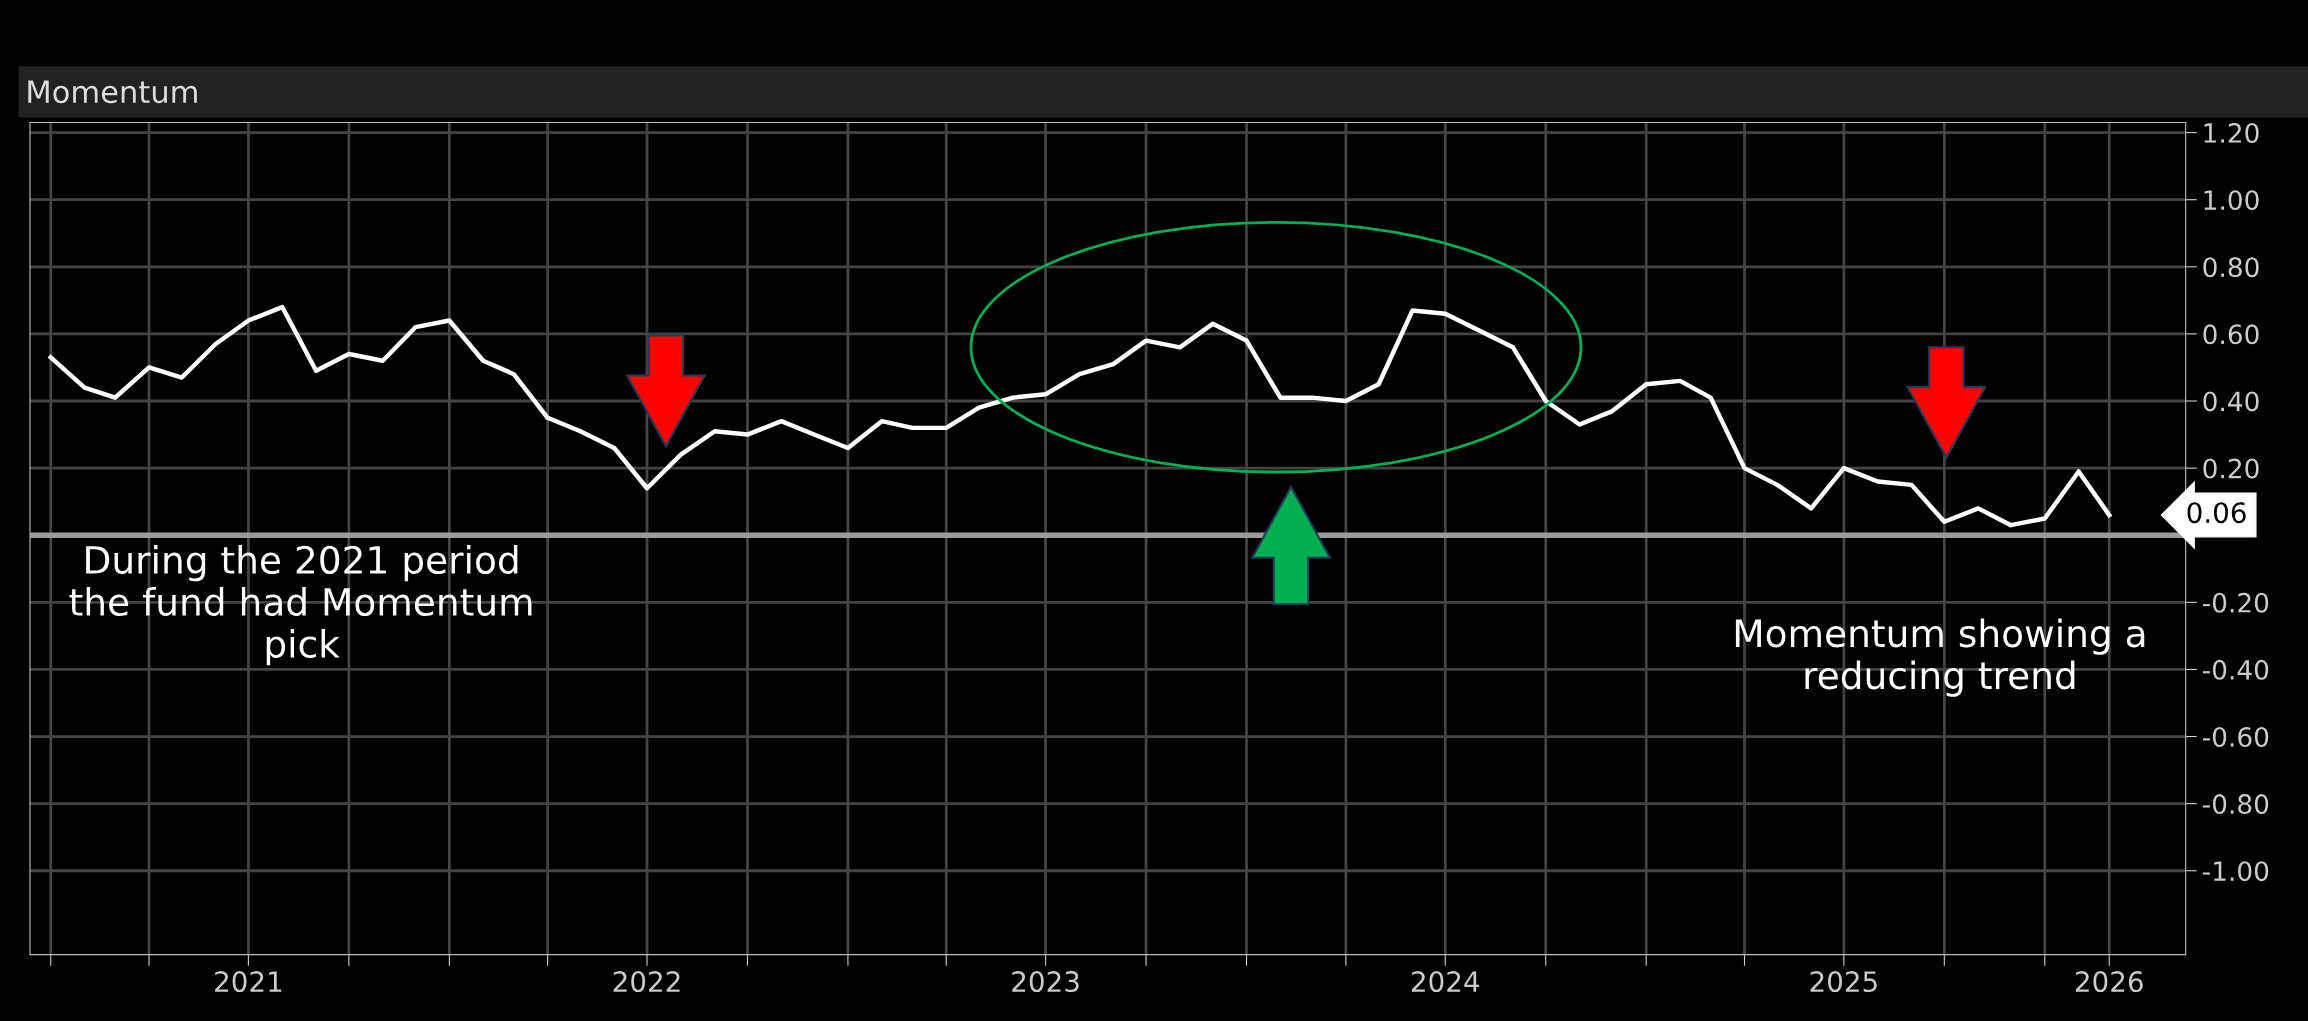 The image size is (2308, 1021). Describe the element at coordinates (2216, 513) in the screenshot. I see `annotation: 0.06` at that location.